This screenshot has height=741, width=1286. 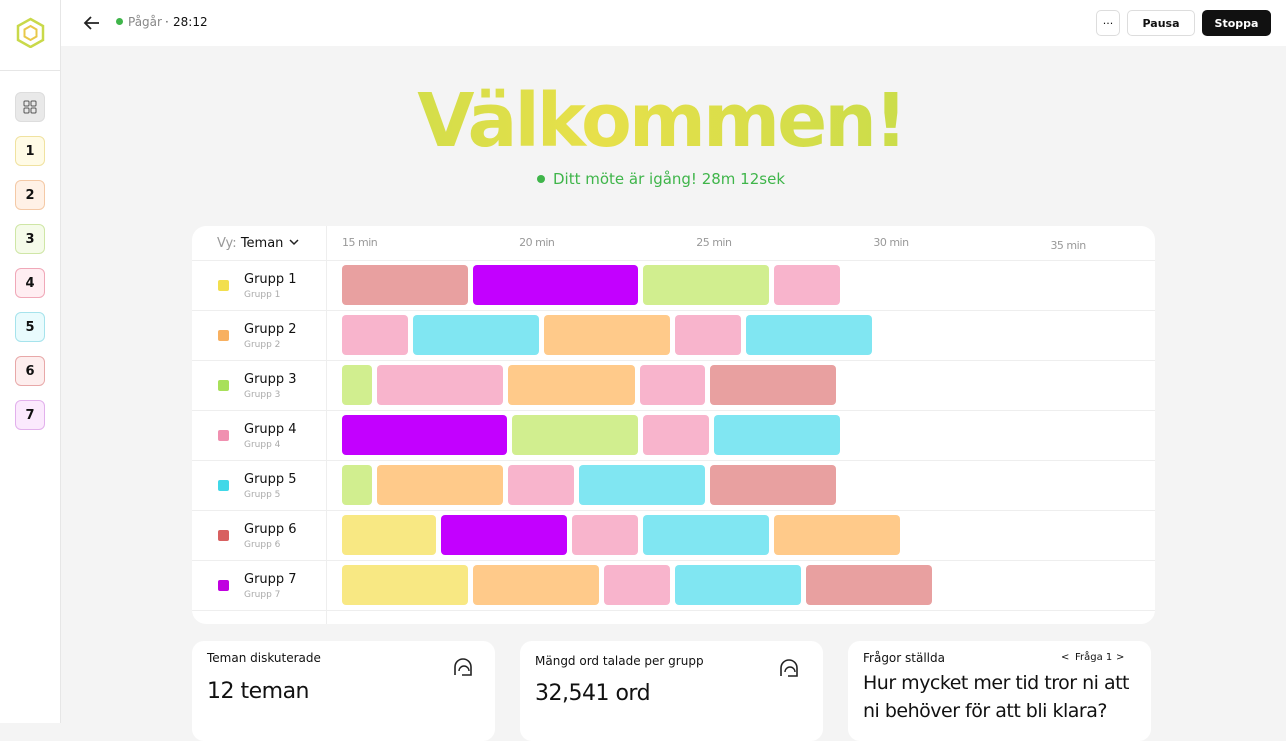 What do you see at coordinates (1094, 657) in the screenshot?
I see `question-nav: Fråga 1` at bounding box center [1094, 657].